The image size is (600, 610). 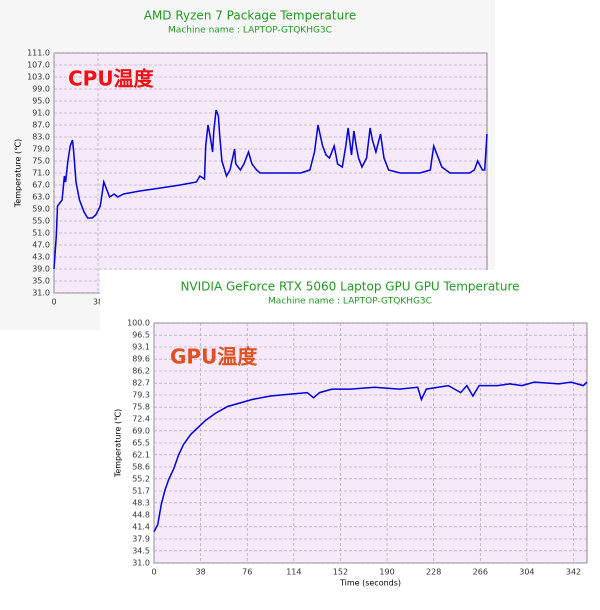 What do you see at coordinates (141, 419) in the screenshot?
I see `y-tick-label: 72.4` at bounding box center [141, 419].